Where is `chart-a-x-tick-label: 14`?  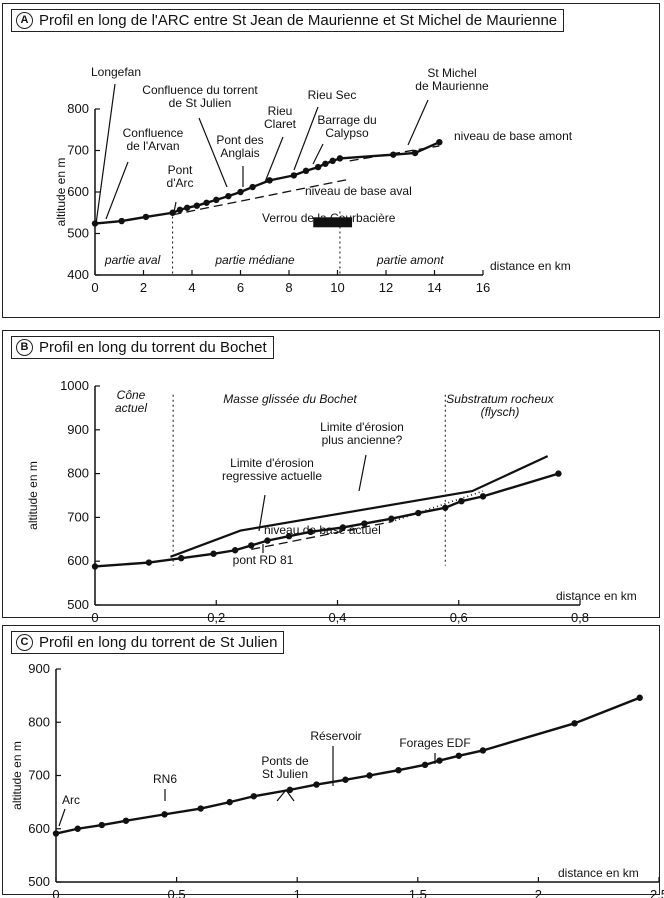 chart-a-x-tick-label: 14 is located at coordinates (434, 287).